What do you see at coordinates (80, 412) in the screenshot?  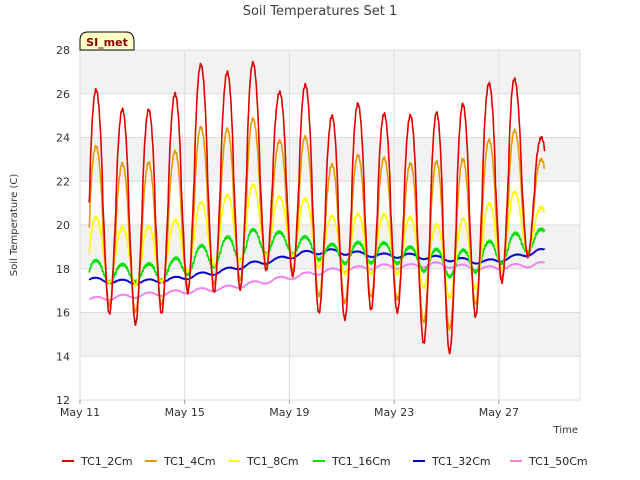 I see `x-tick-label: May 11` at bounding box center [80, 412].